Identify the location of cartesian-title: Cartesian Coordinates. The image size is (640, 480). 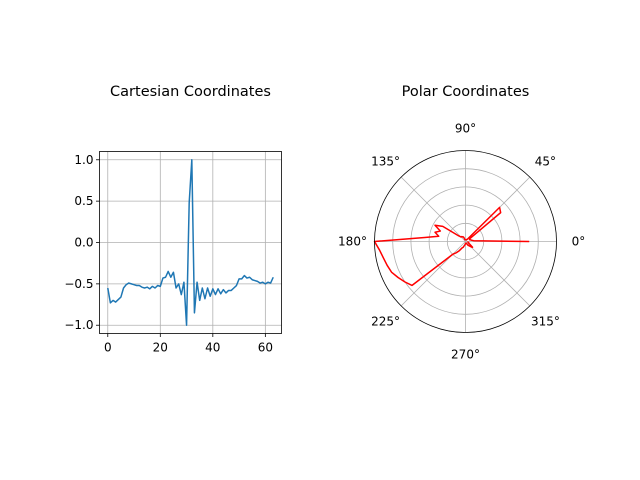
(190, 92).